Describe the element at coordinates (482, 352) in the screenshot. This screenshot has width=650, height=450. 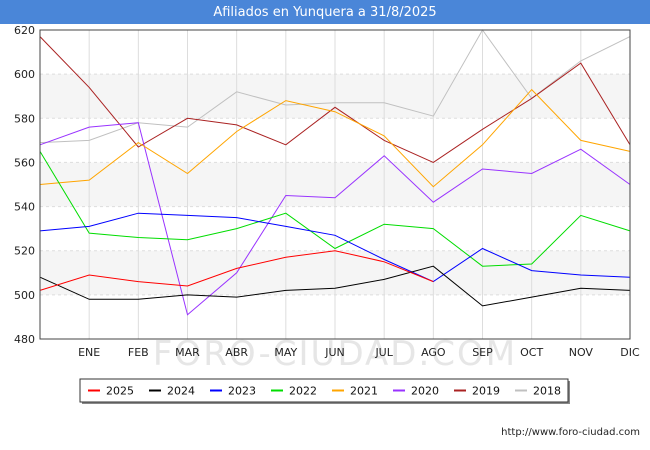
I see `x-tick-label: SEP` at that location.